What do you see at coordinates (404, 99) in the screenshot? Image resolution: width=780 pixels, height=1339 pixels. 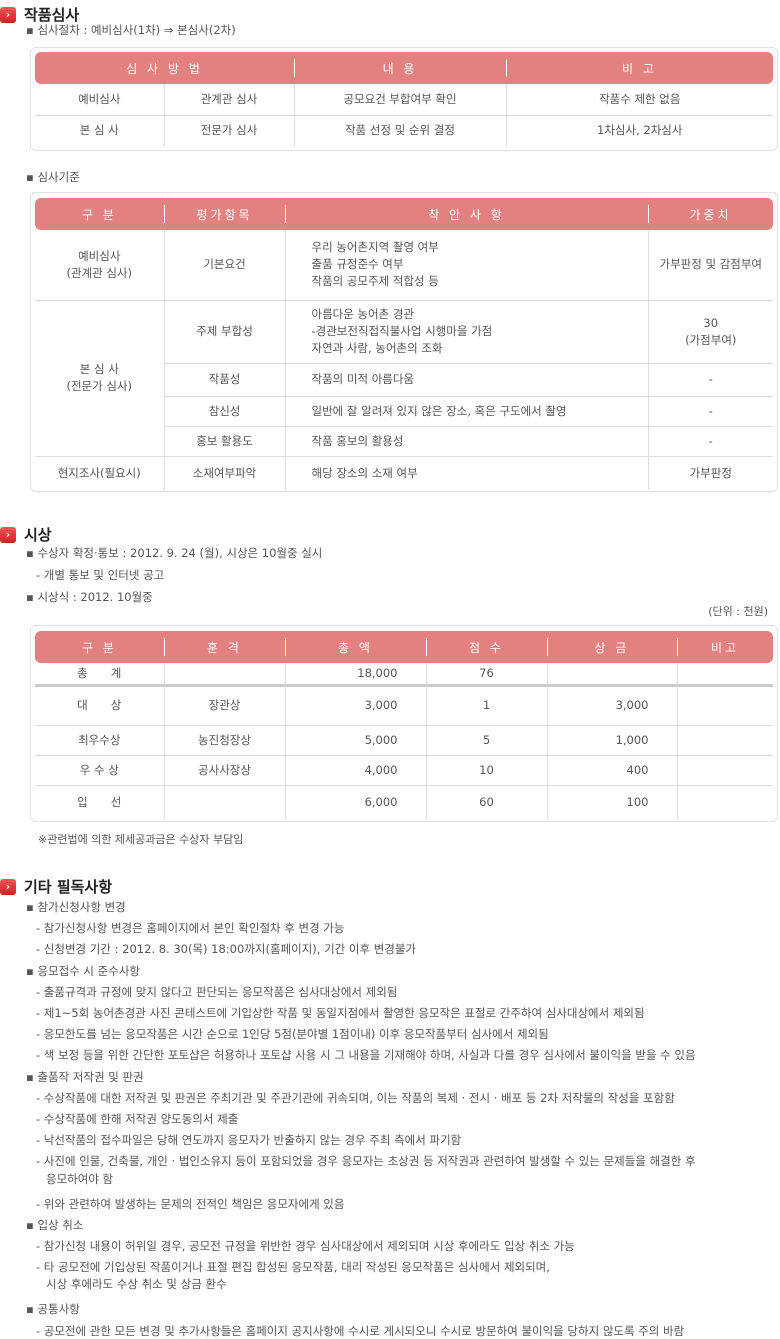 I see `table-row: 예비심사 관계관 심사 공모요건 부합여부 확인 작품수 제한 없음` at bounding box center [404, 99].